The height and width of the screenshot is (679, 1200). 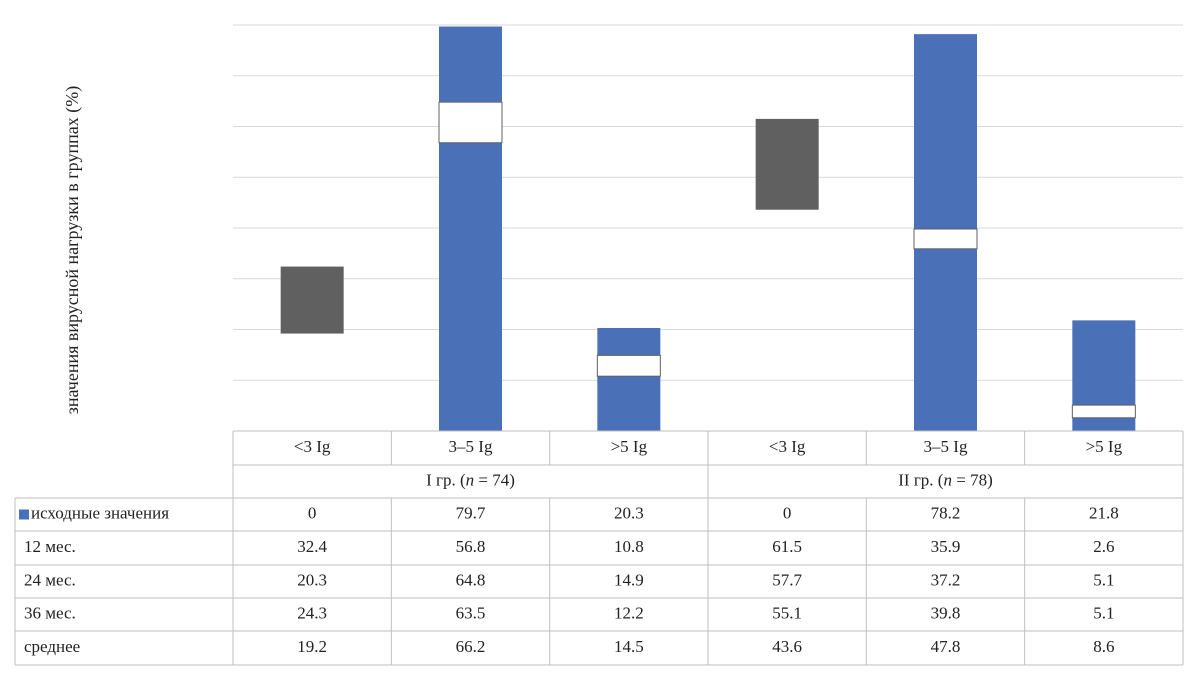 What do you see at coordinates (470, 479) in the screenshot?
I see `group-label: I гр. (n = 74)` at bounding box center [470, 479].